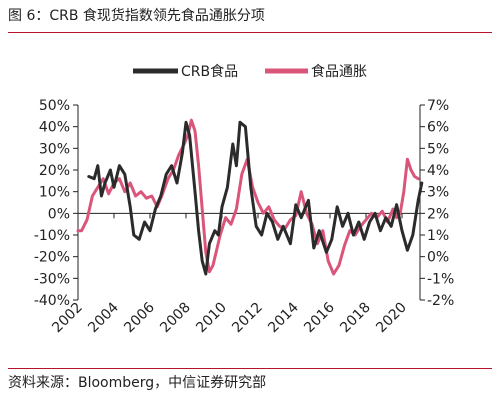  Describe the element at coordinates (211, 318) in the screenshot. I see `x-tick-label: 2010` at that location.